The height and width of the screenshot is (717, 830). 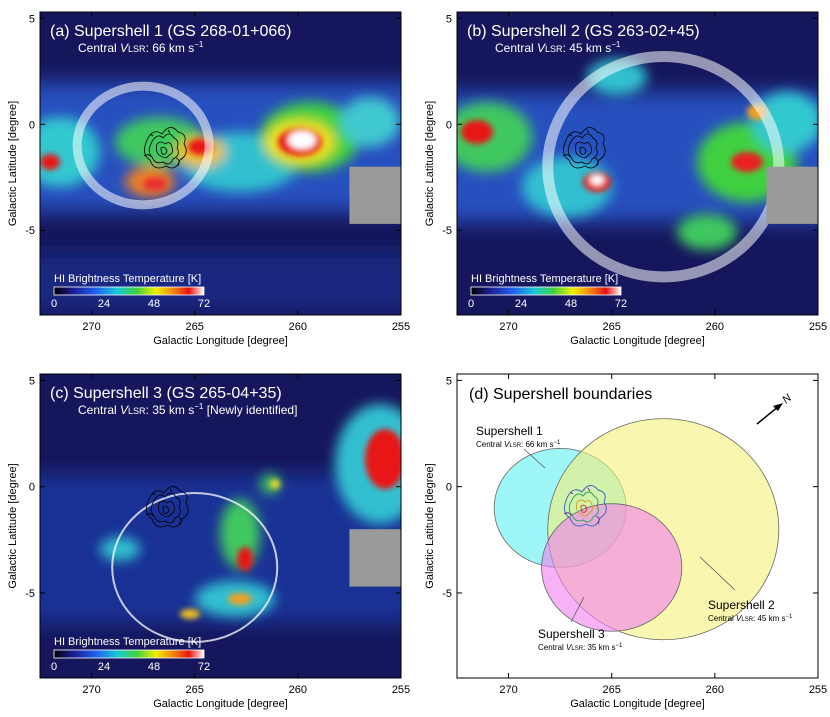 I want to click on north-arrow-icon, so click(x=769, y=414).